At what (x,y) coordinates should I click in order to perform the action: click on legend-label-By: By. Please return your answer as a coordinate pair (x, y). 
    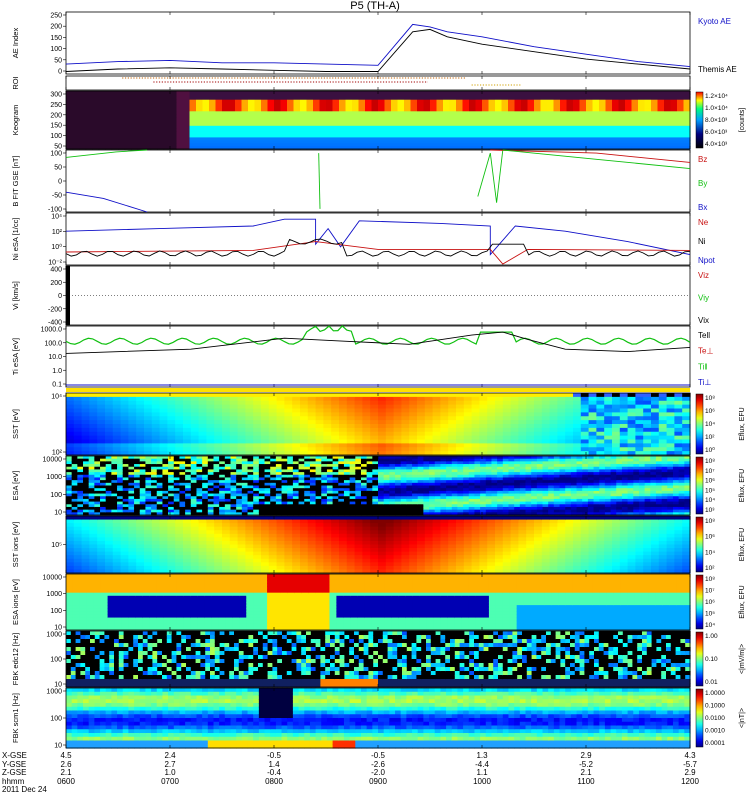
    Looking at the image, I should click on (702, 183).